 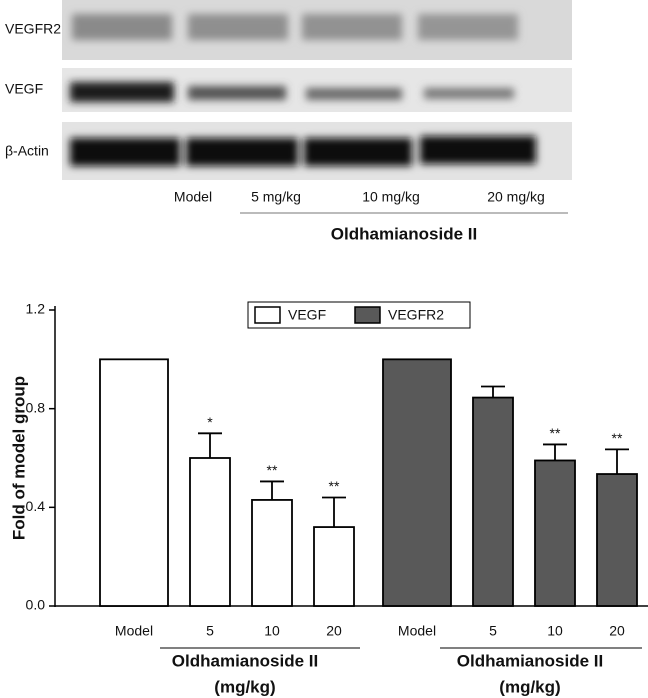 I want to click on legend-label: VEGF, so click(x=307, y=315).